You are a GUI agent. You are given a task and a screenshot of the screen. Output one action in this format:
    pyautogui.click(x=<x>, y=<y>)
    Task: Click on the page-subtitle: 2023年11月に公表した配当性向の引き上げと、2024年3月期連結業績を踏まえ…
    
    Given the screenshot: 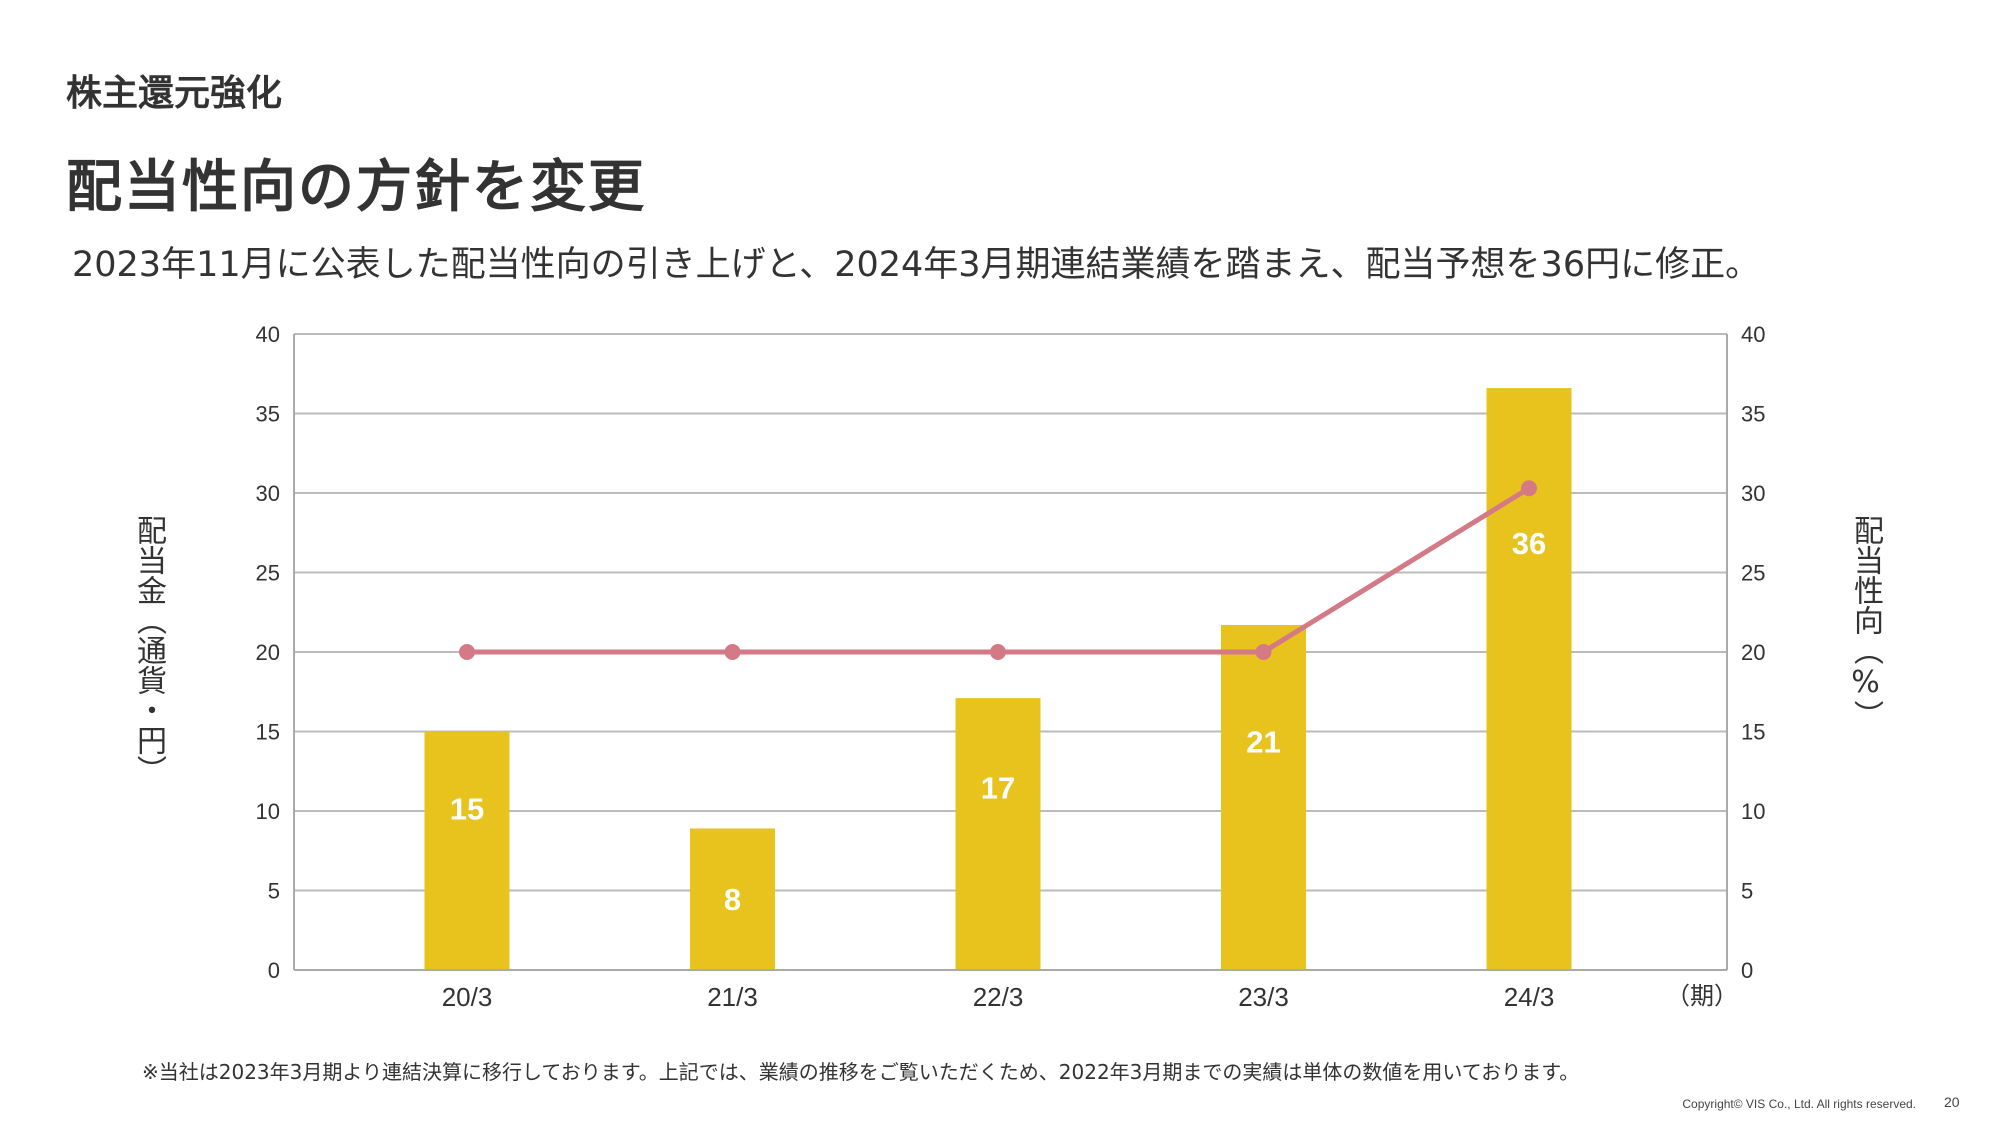 What is the action you would take?
    pyautogui.click(x=916, y=265)
    